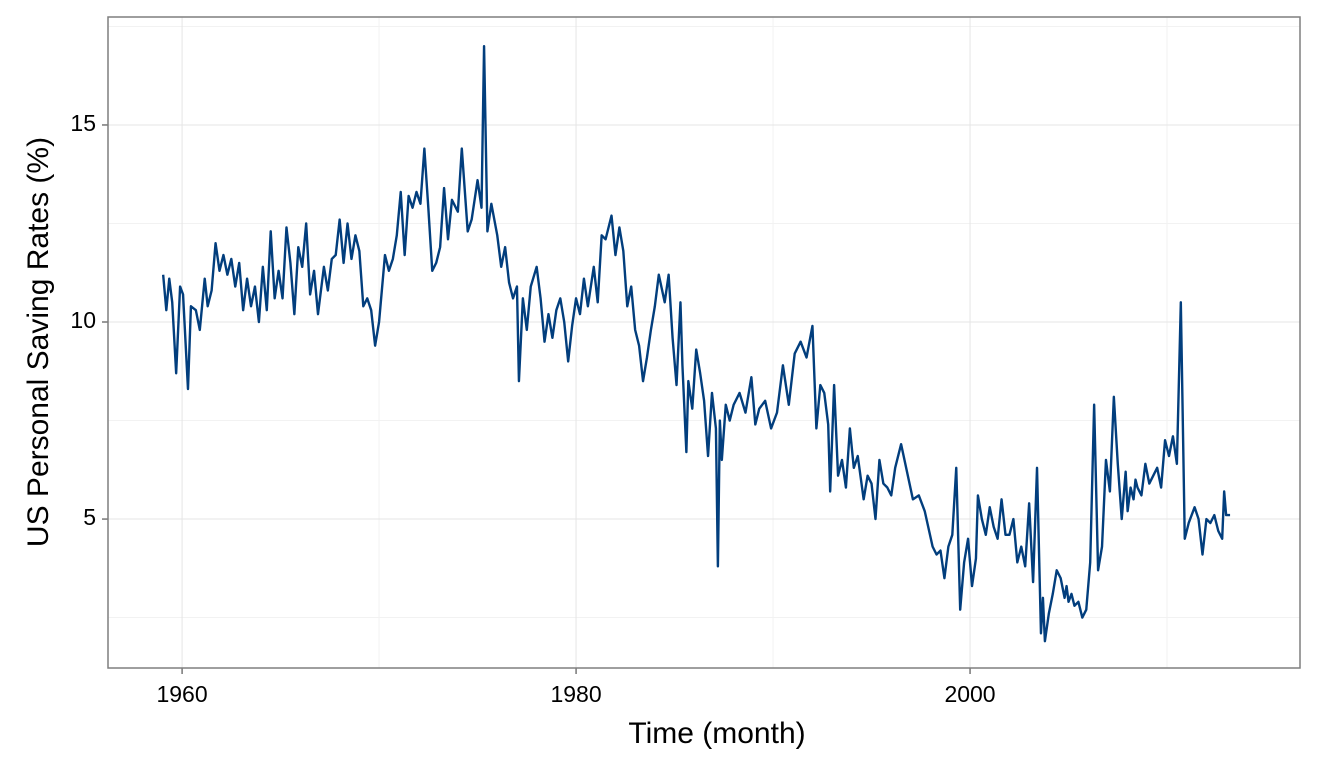 The image size is (1344, 768). I want to click on y-tick-label: 10, so click(83, 320).